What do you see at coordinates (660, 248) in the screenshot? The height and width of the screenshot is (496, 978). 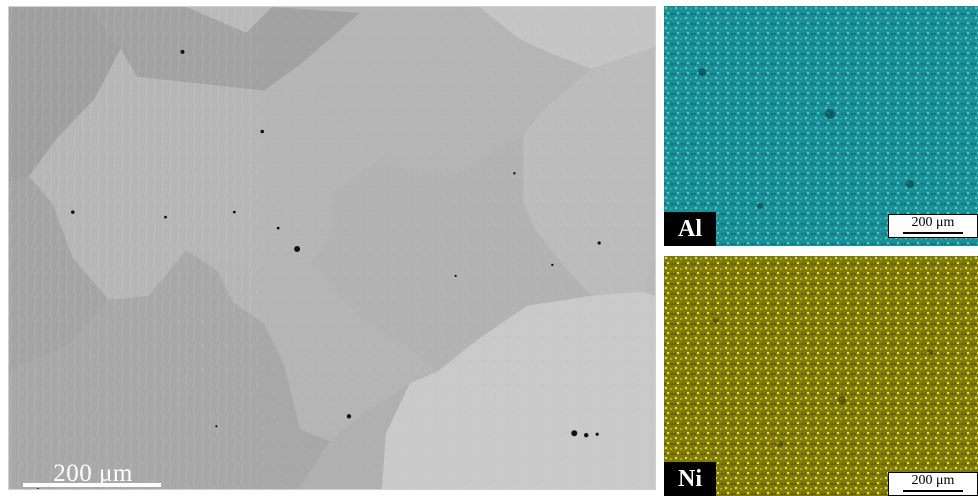 I see `panel-divider` at bounding box center [660, 248].